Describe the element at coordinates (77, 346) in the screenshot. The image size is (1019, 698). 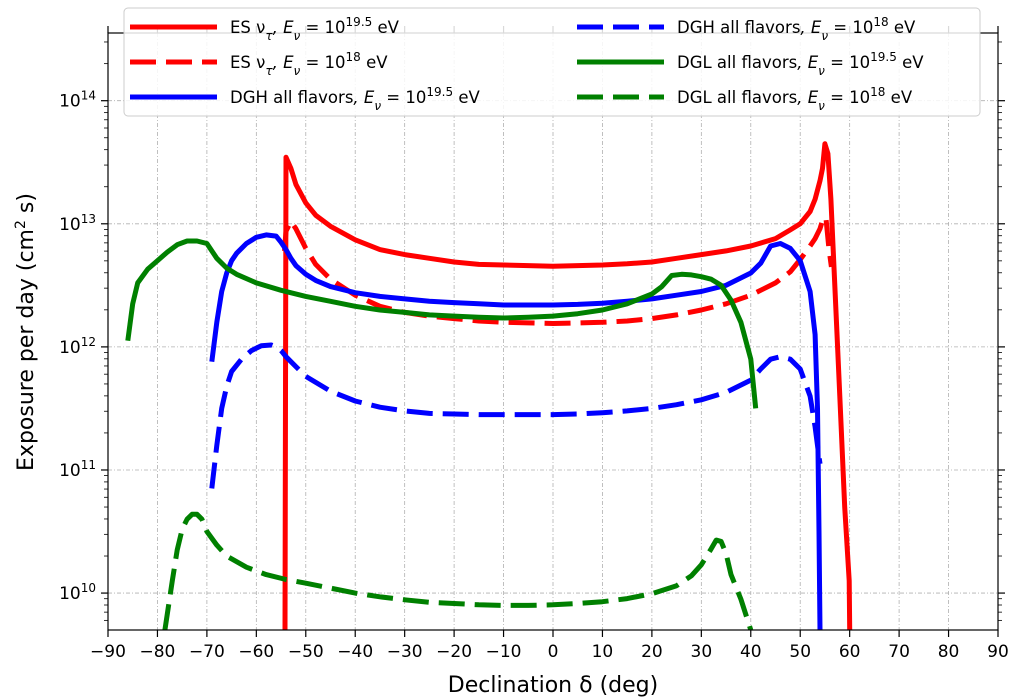
I see `y-tick-label: 1012` at that location.